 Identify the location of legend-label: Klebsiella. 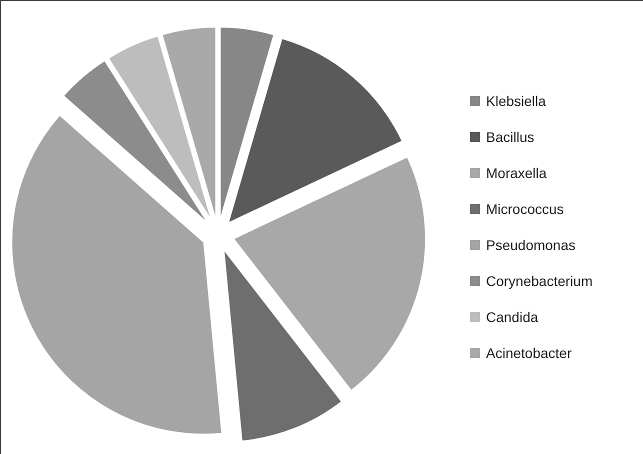
(516, 101).